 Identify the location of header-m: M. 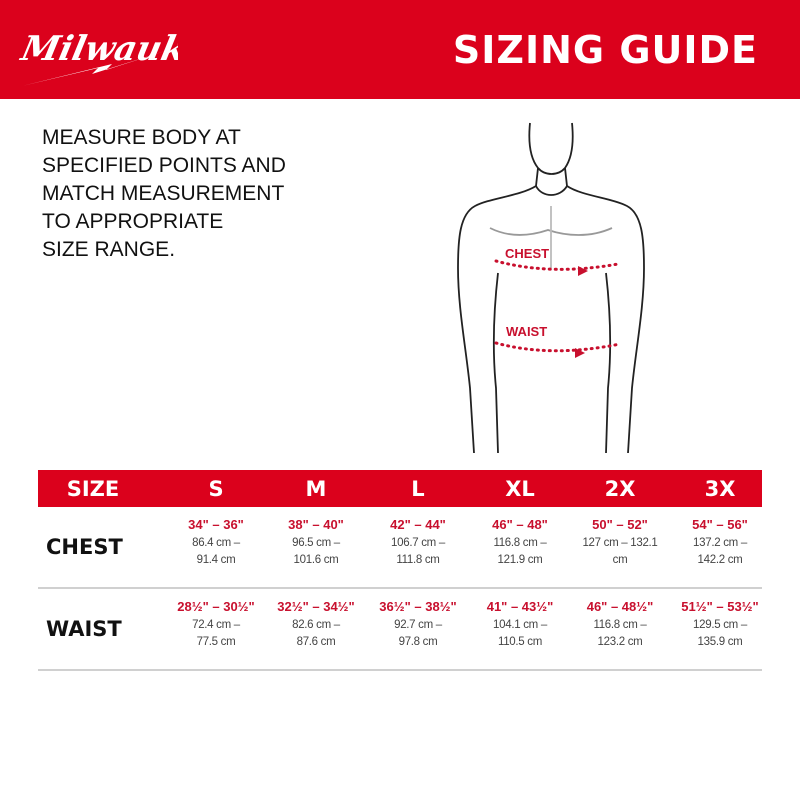
(316, 489).